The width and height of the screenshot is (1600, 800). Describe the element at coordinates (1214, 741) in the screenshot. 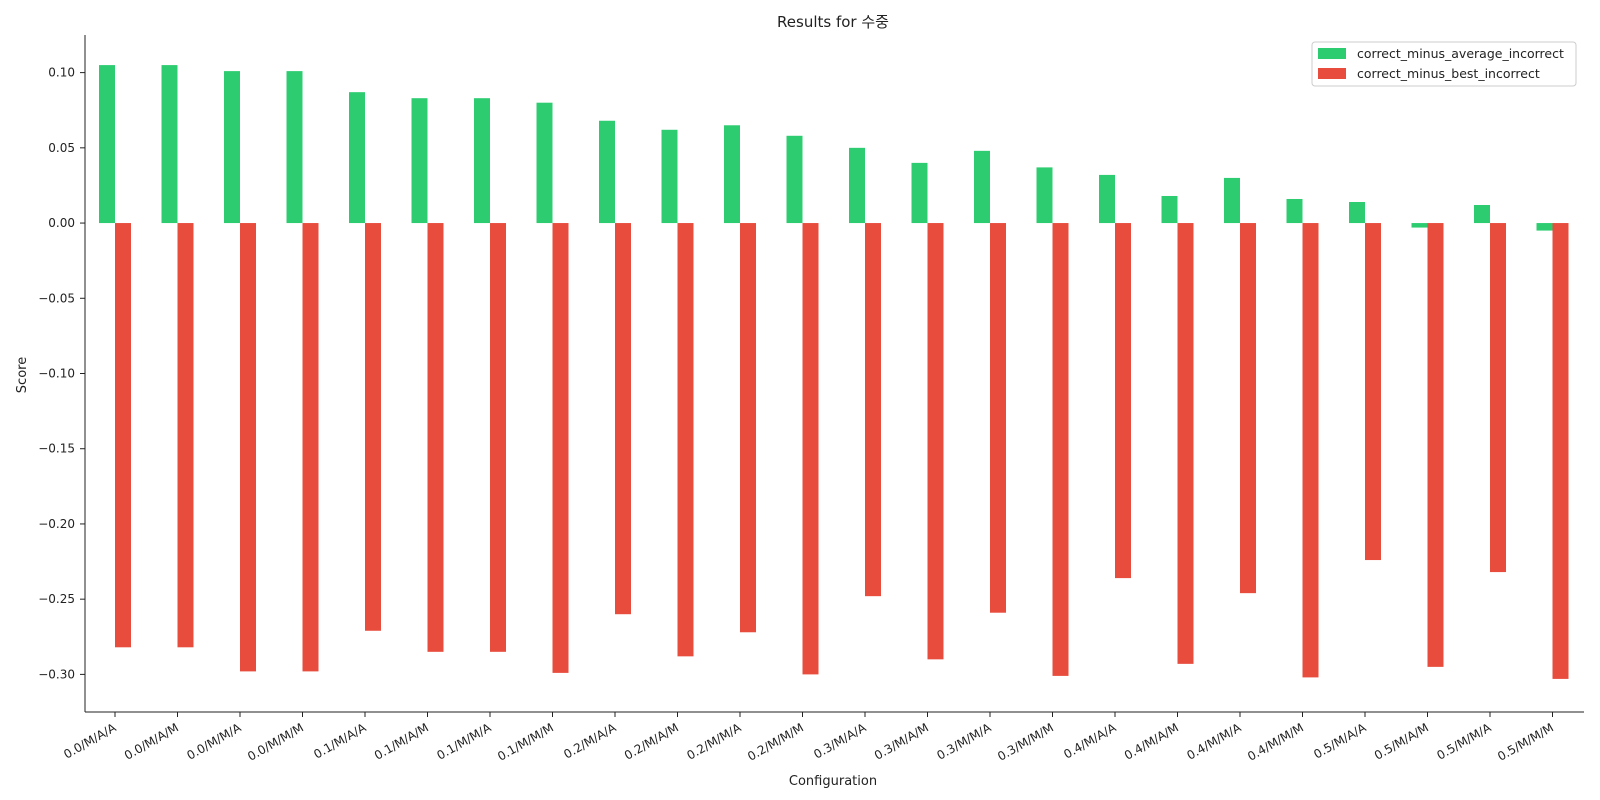

I see `x-tick-label: 0.4/M/M/A` at that location.